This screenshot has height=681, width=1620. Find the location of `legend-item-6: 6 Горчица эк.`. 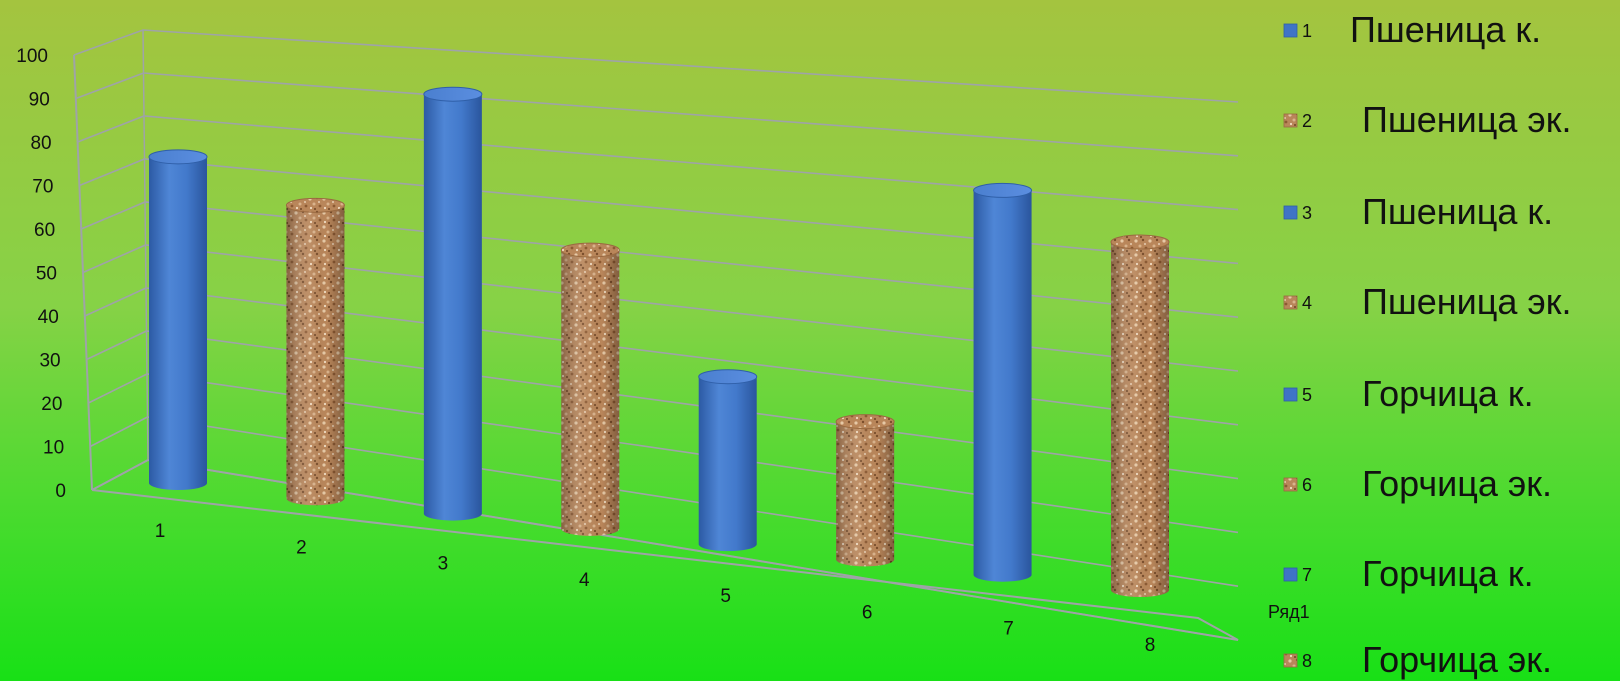

legend-item-6: 6 Горчица эк. is located at coordinates (1417, 483).